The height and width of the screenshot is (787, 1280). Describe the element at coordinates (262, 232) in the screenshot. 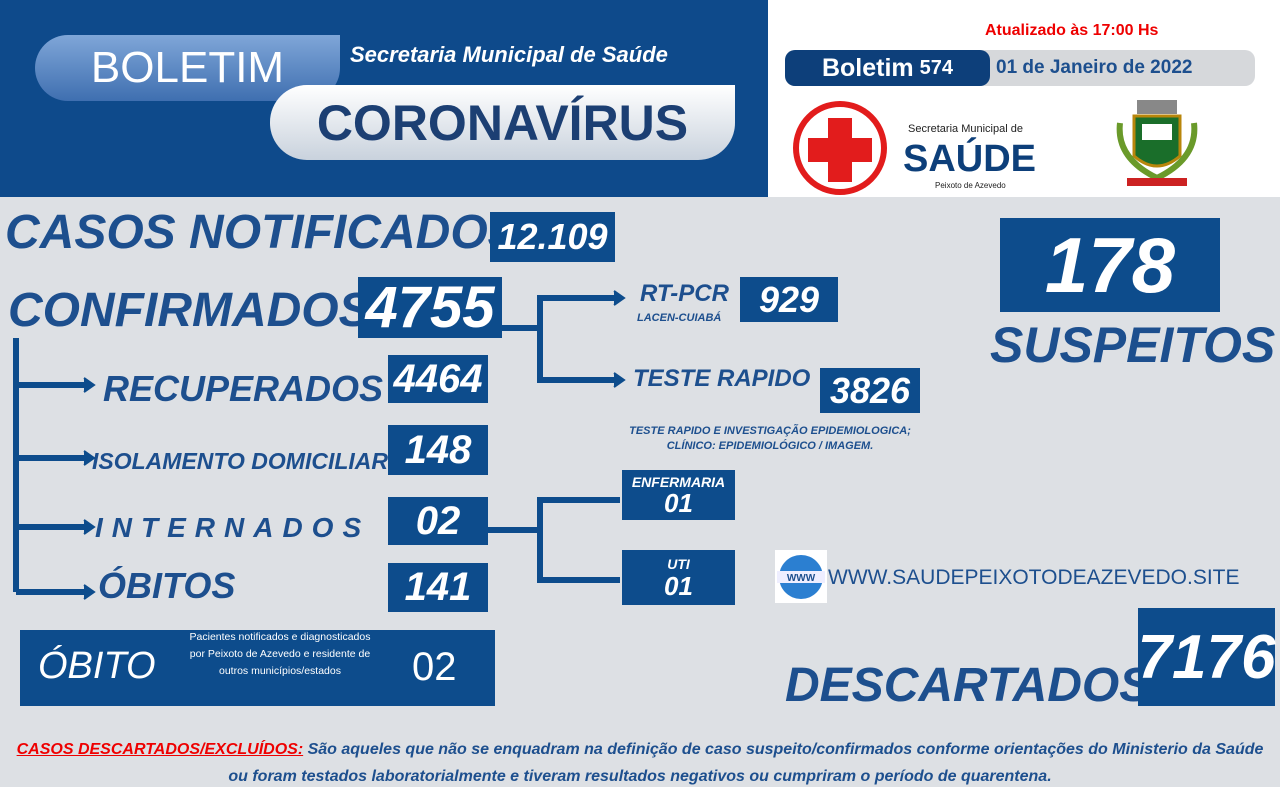

I see `notified-label: CASOS NOTIFICADOS` at that location.